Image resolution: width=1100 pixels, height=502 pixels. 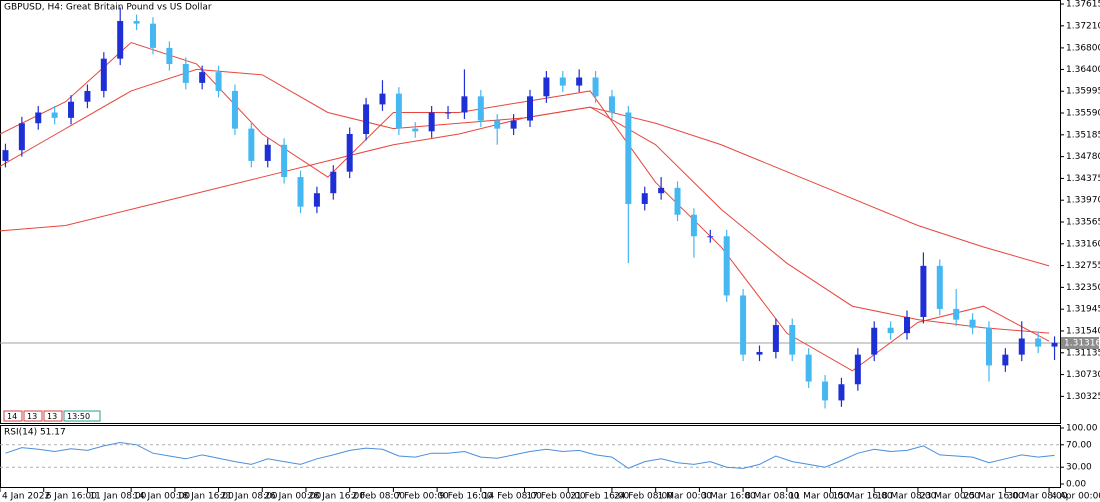 What do you see at coordinates (249, 497) in the screenshot?
I see `x-tick-label: 21 Jan 08:00` at bounding box center [249, 497].